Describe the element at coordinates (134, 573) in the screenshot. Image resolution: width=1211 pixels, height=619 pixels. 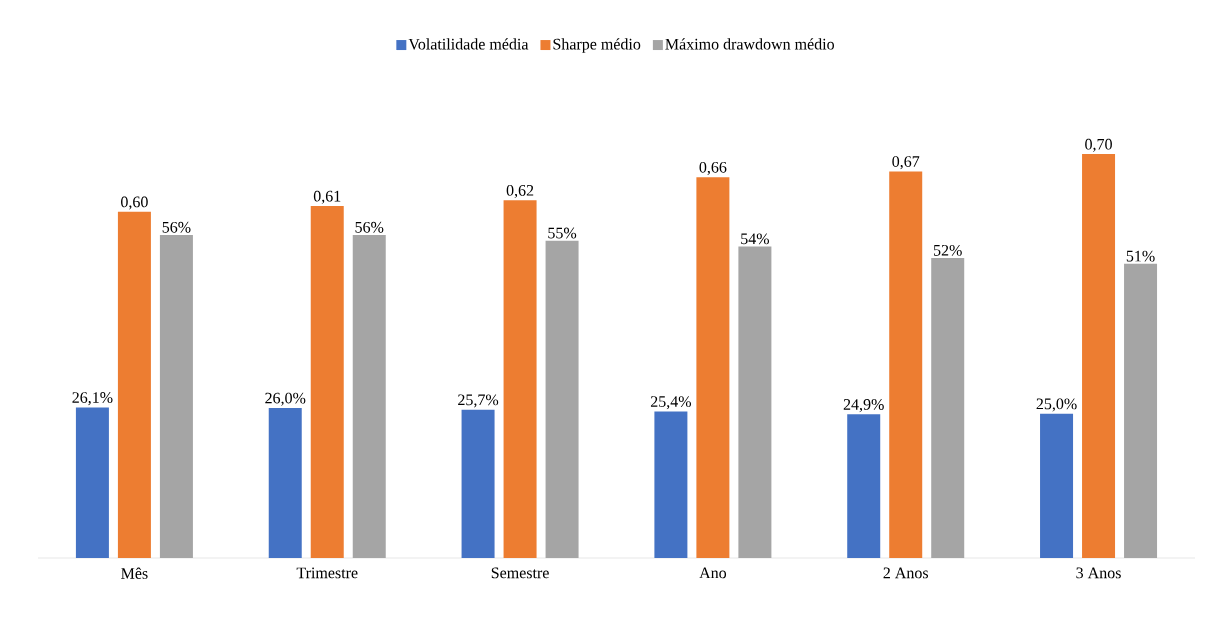
I see `x-tick-label: Mês` at that location.